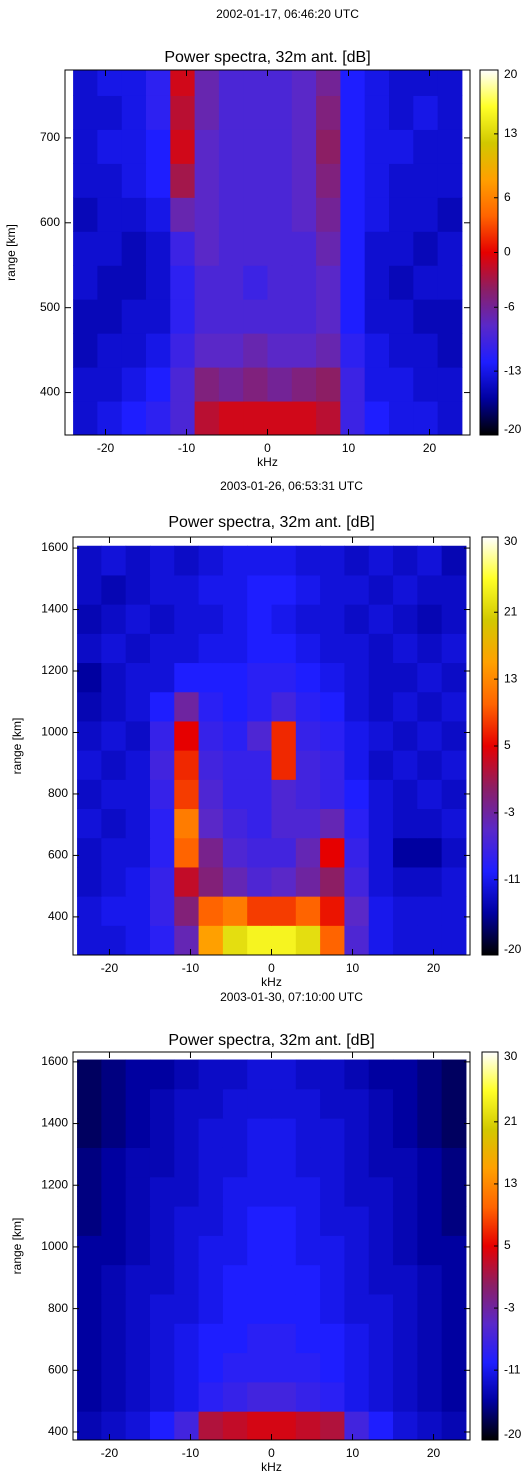 This screenshot has height=1478, width=529. What do you see at coordinates (513, 429) in the screenshot?
I see `colorbar-tick-label: -20` at bounding box center [513, 429].